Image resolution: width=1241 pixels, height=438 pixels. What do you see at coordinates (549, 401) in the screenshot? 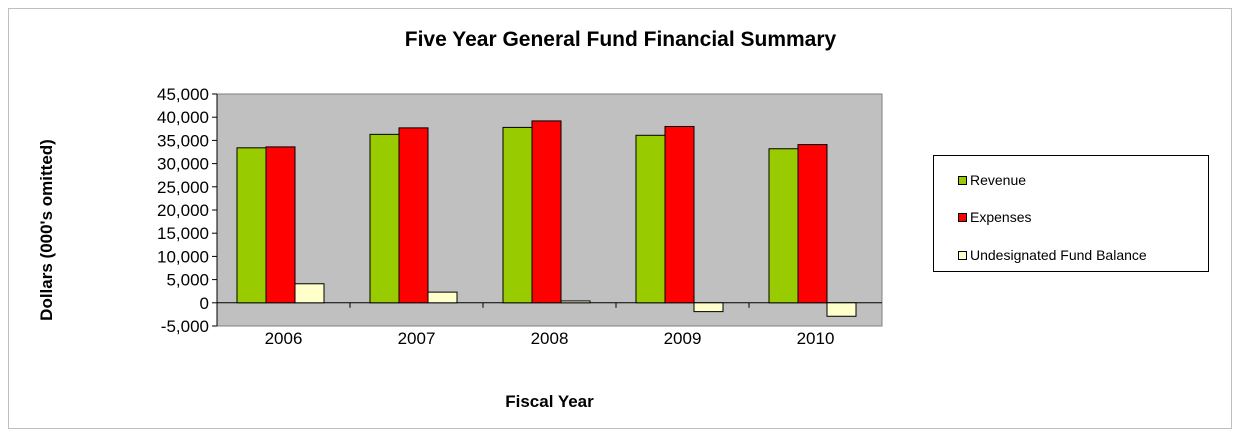
I see `x-axis-label: Fiscal Year` at bounding box center [549, 401].